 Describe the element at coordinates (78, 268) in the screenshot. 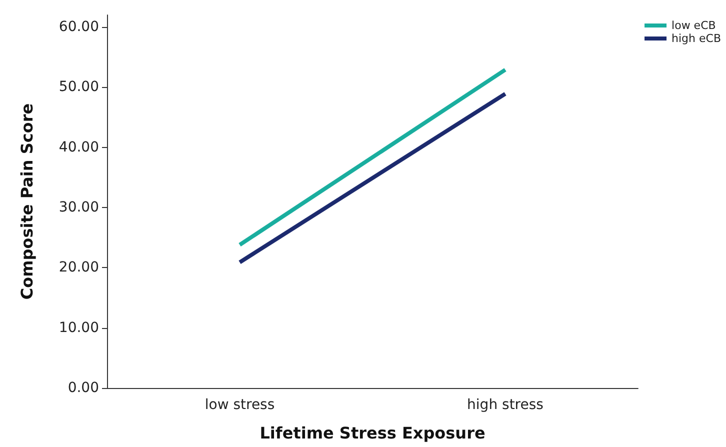

I see `y-tick-label: 20.00` at that location.